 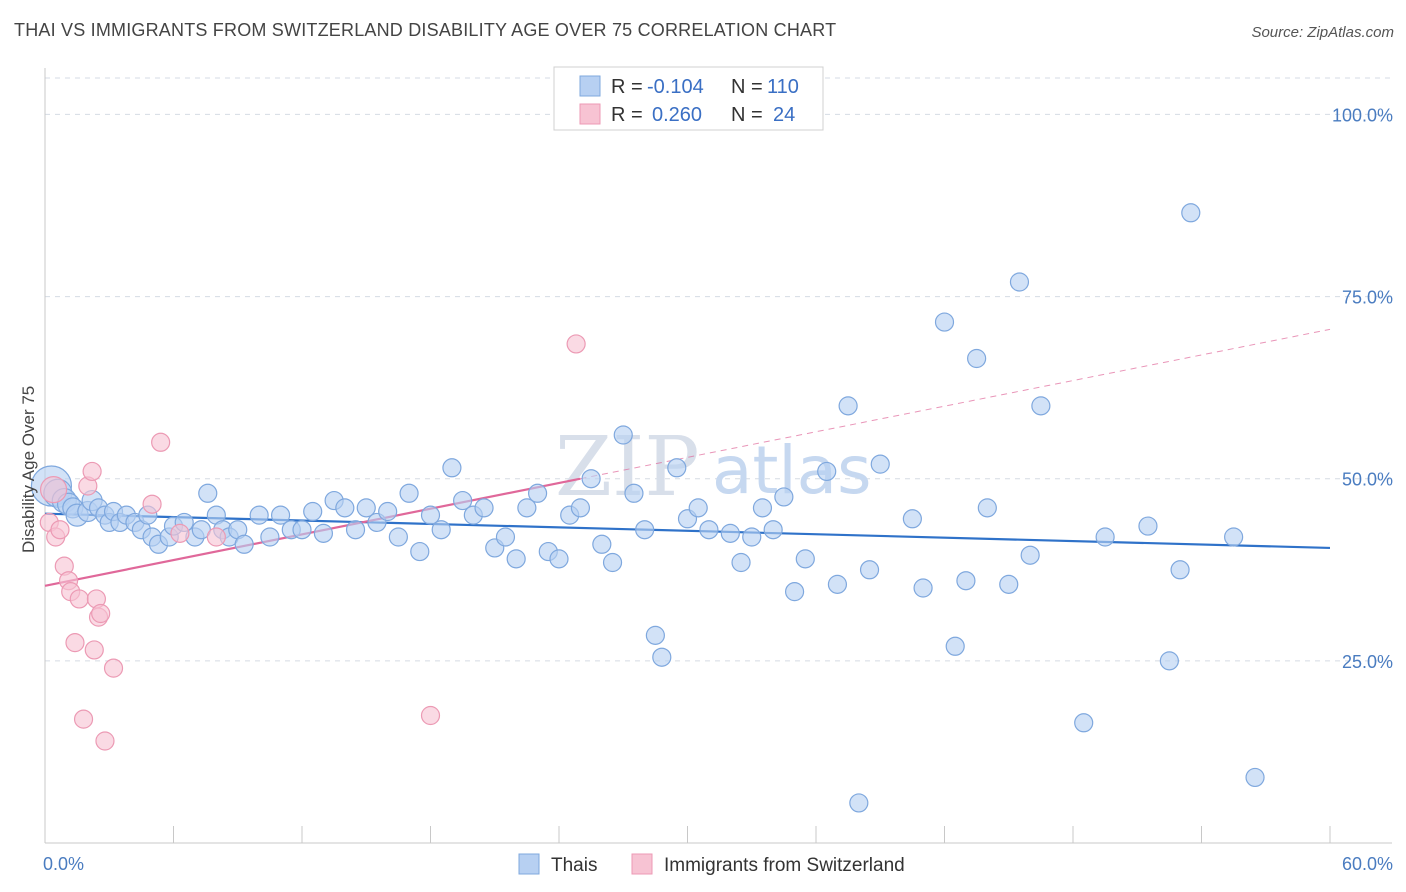 I want to click on legend-n-value: 24, so click(x=784, y=115).